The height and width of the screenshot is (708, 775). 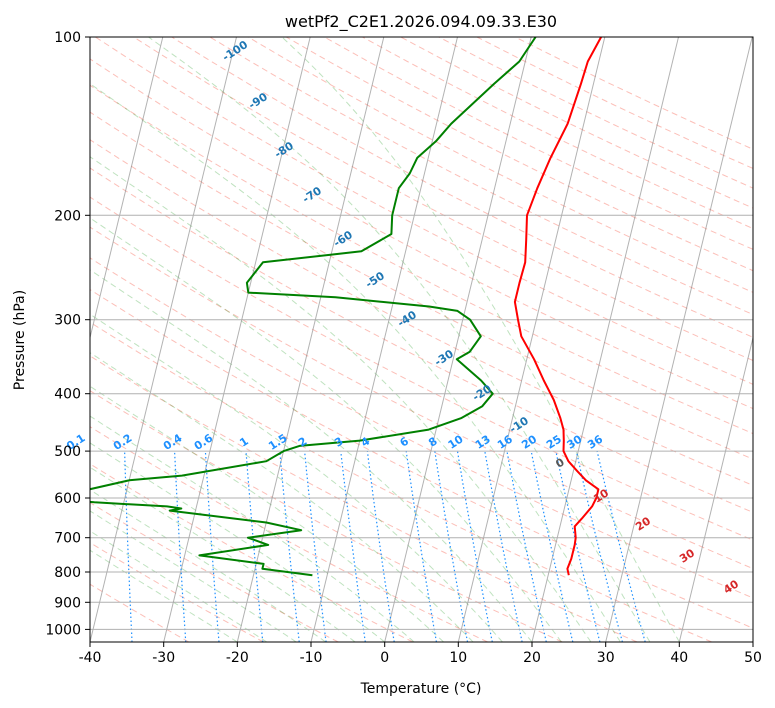 I want to click on x-tick-label: -20, so click(x=237, y=658).